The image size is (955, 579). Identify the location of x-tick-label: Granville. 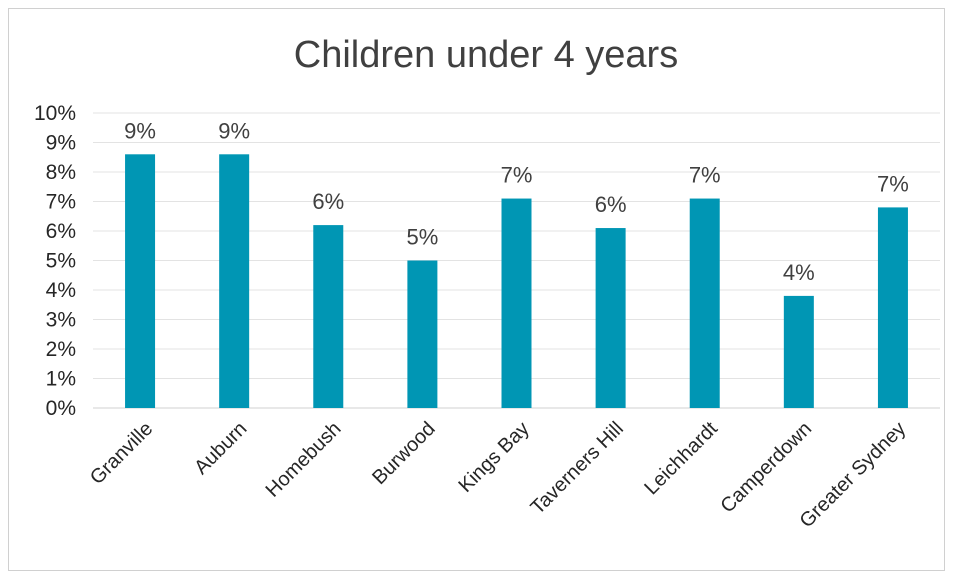
(121, 453).